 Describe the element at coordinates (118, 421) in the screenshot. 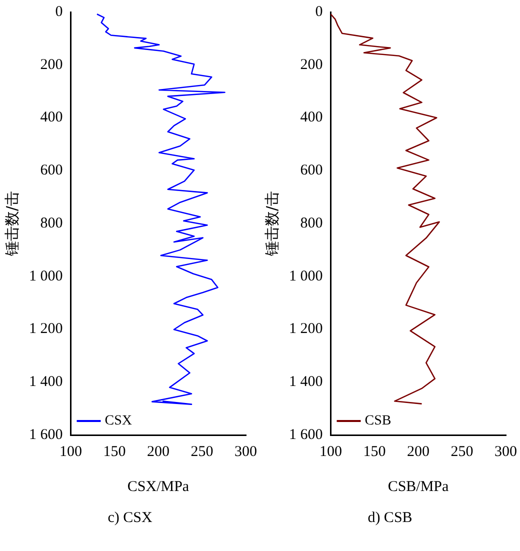

I see `legend-label: CSX` at that location.